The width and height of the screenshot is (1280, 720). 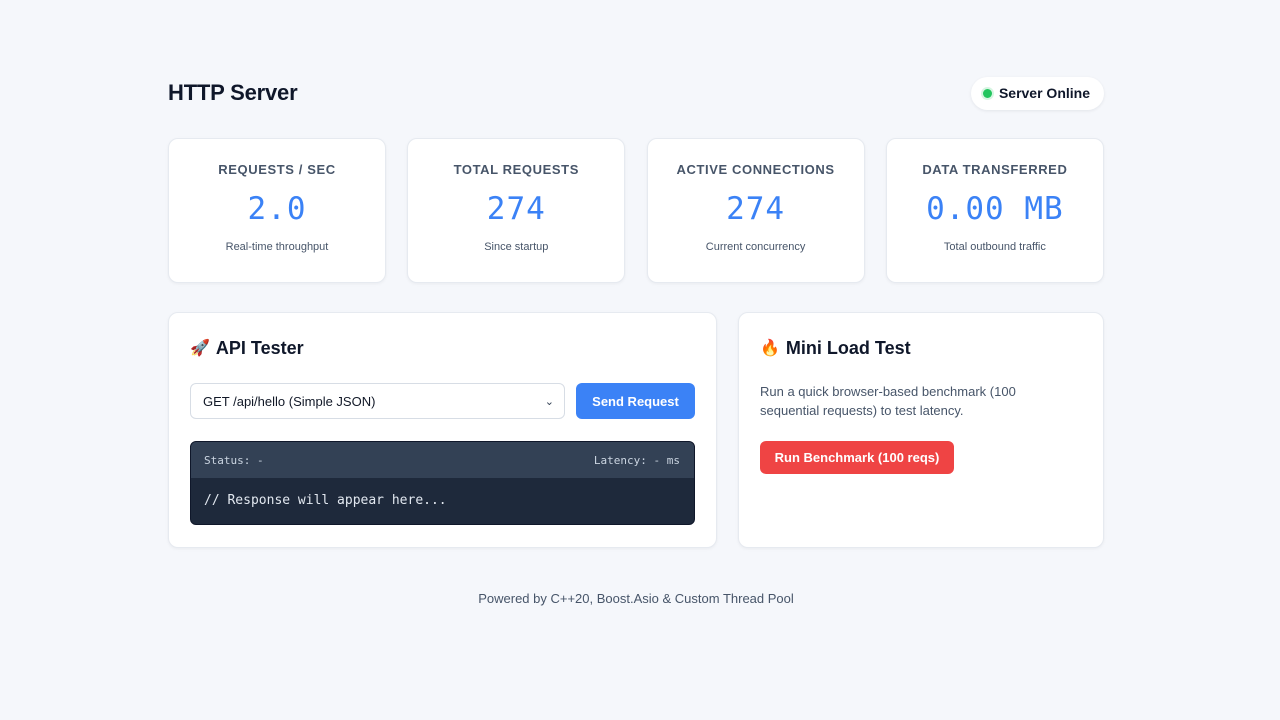 What do you see at coordinates (516, 169) in the screenshot?
I see `stat-label: TOTAL REQUESTS` at bounding box center [516, 169].